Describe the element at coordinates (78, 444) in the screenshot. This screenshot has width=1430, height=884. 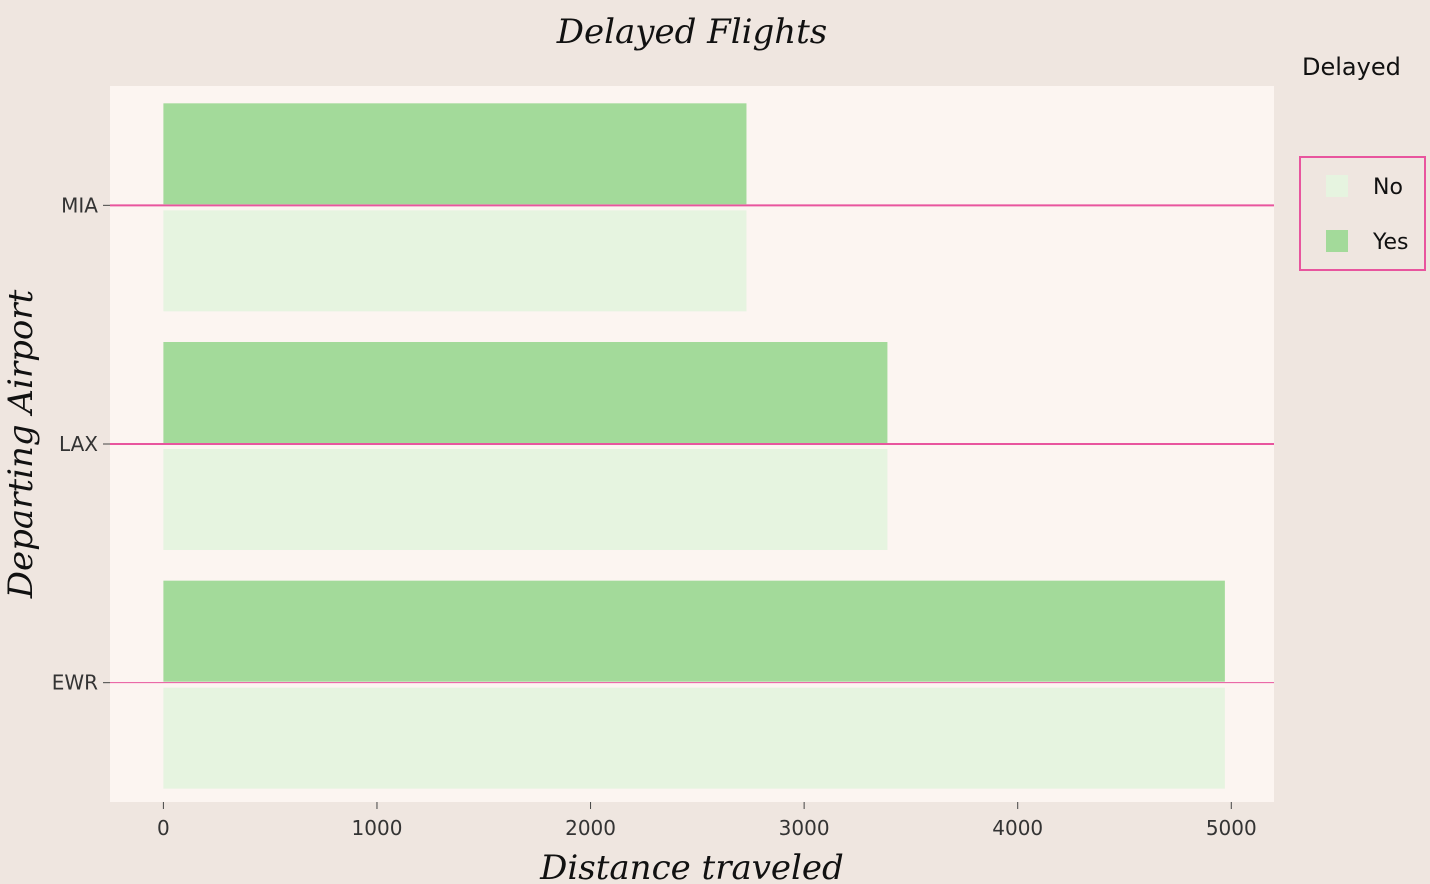
I see `y-tick-label-lax: LAX` at that location.